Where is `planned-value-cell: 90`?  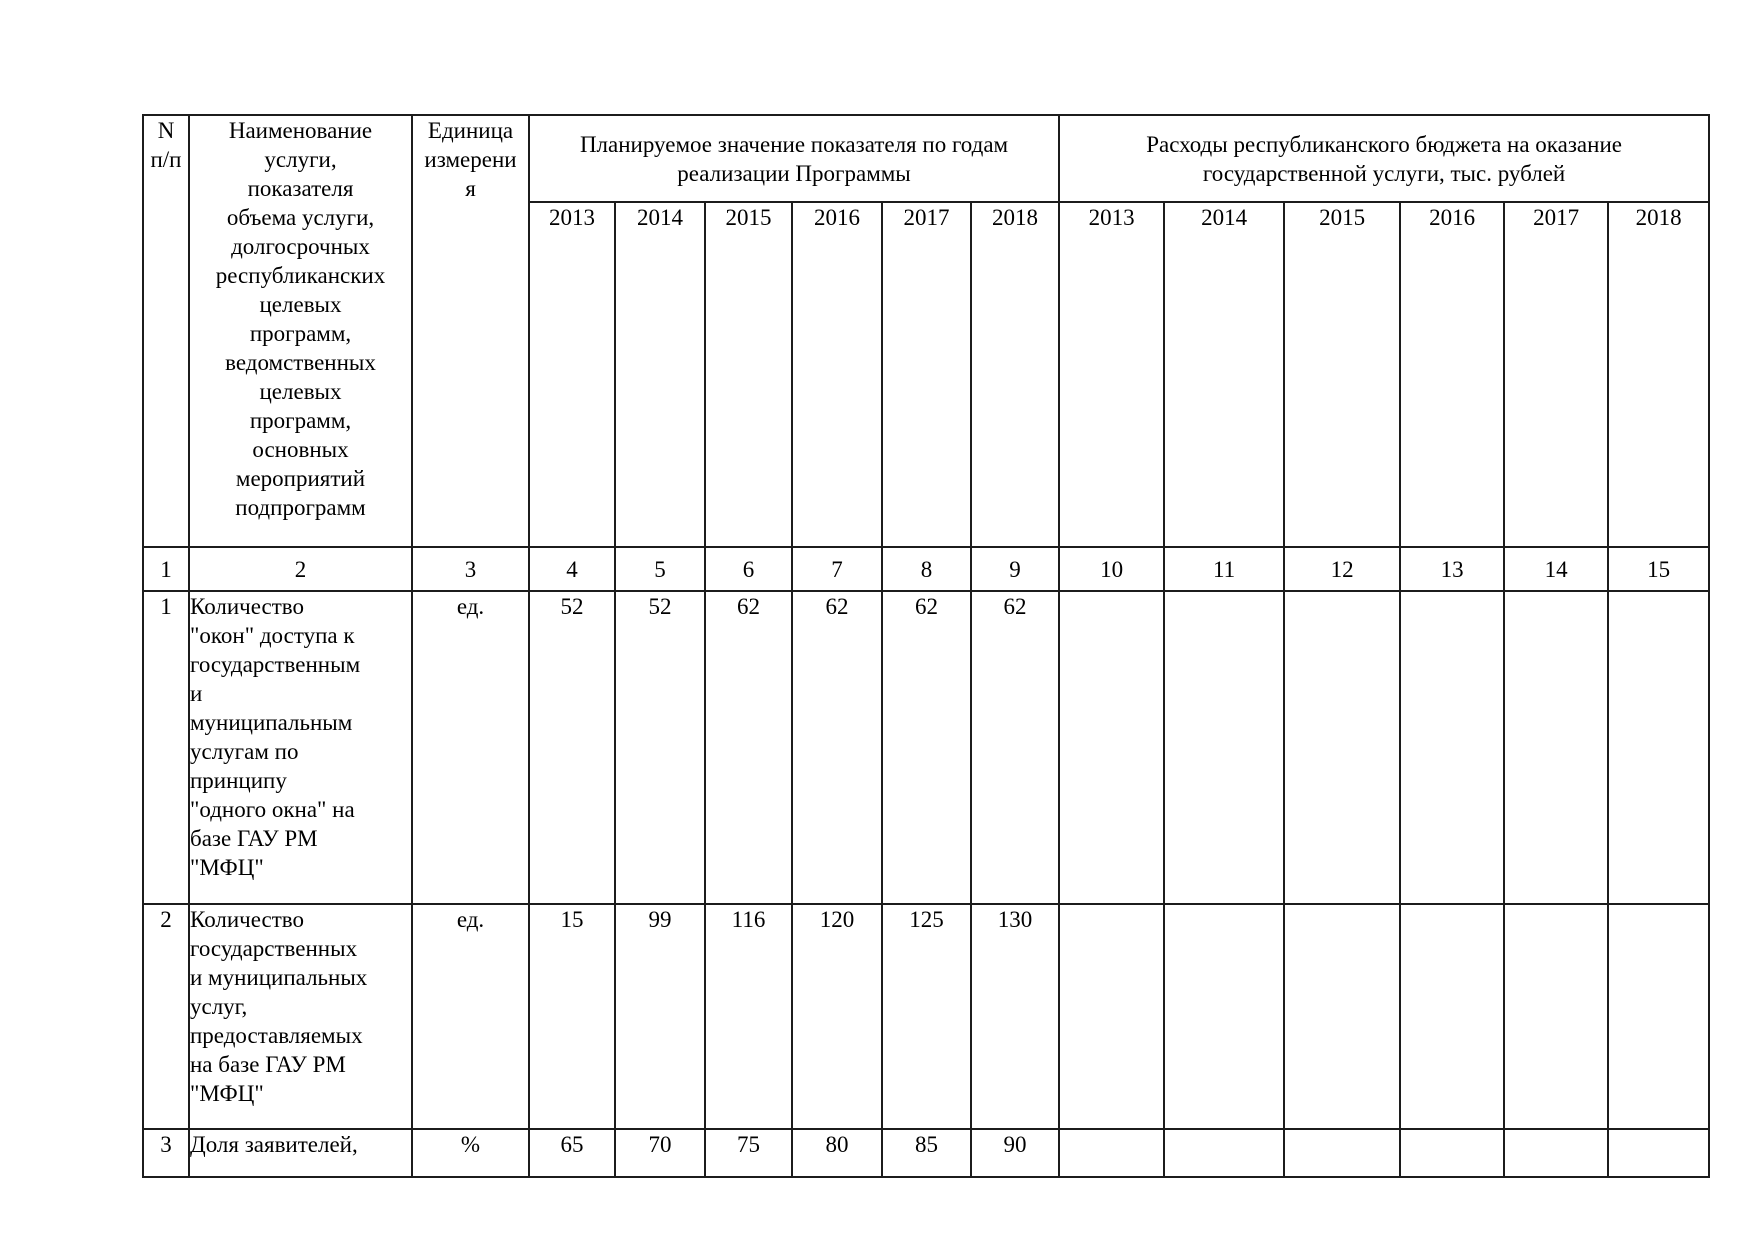
planned-value-cell: 90 is located at coordinates (1015, 1153).